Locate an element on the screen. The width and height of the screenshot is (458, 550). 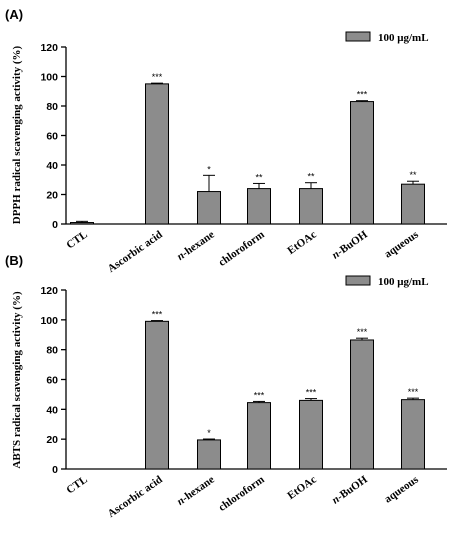
panel-b-label: (B) is located at coordinates (14, 260).